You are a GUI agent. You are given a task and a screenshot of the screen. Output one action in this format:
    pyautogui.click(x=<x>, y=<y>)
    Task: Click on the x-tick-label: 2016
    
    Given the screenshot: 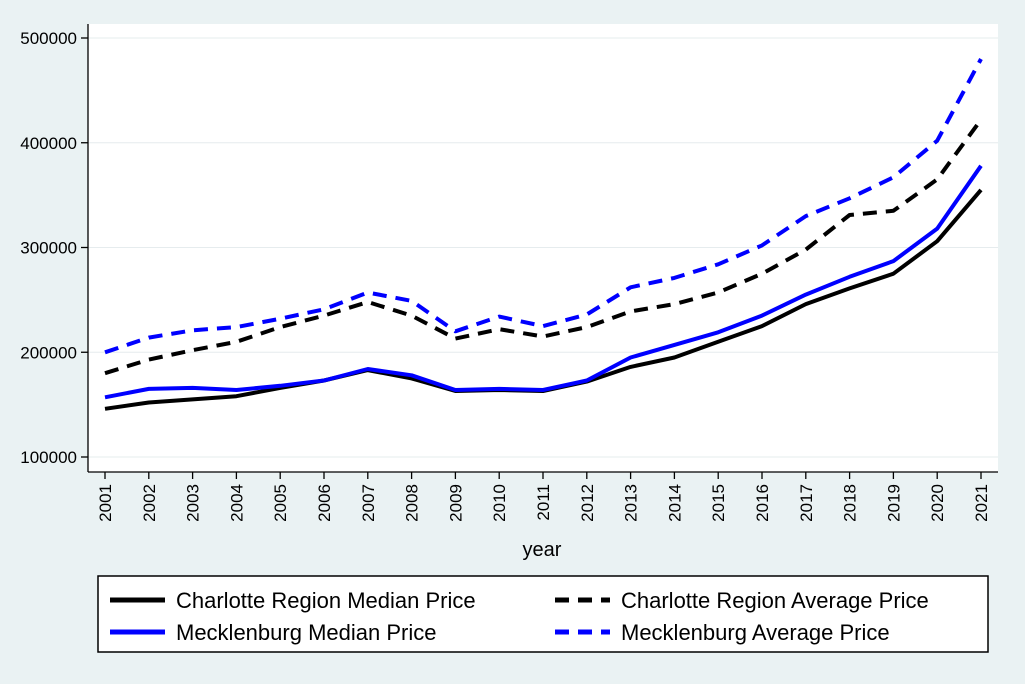 What is the action you would take?
    pyautogui.click(x=762, y=503)
    